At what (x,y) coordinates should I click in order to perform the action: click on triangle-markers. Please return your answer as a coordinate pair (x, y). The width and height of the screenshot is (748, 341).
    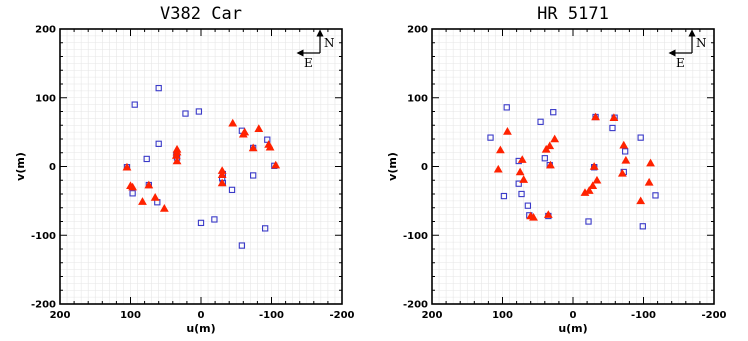
    Looking at the image, I should click on (201, 165).